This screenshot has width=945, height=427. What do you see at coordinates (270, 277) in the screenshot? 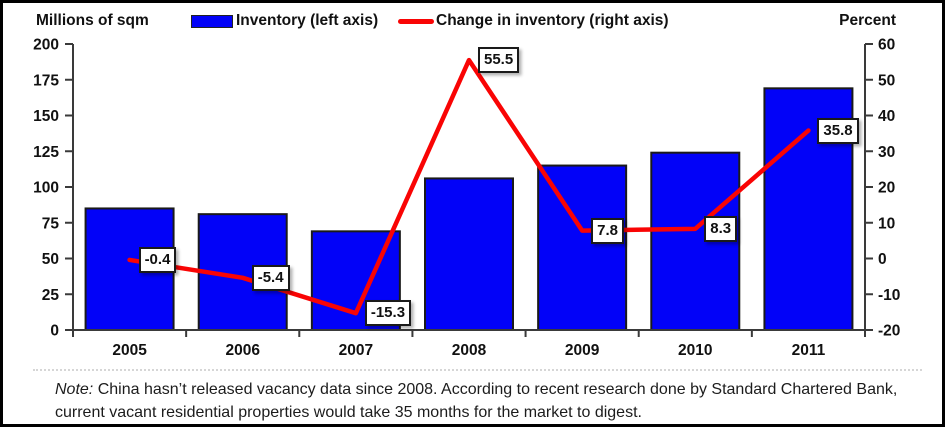
I see `data-label-2006: -5.4` at bounding box center [270, 277].